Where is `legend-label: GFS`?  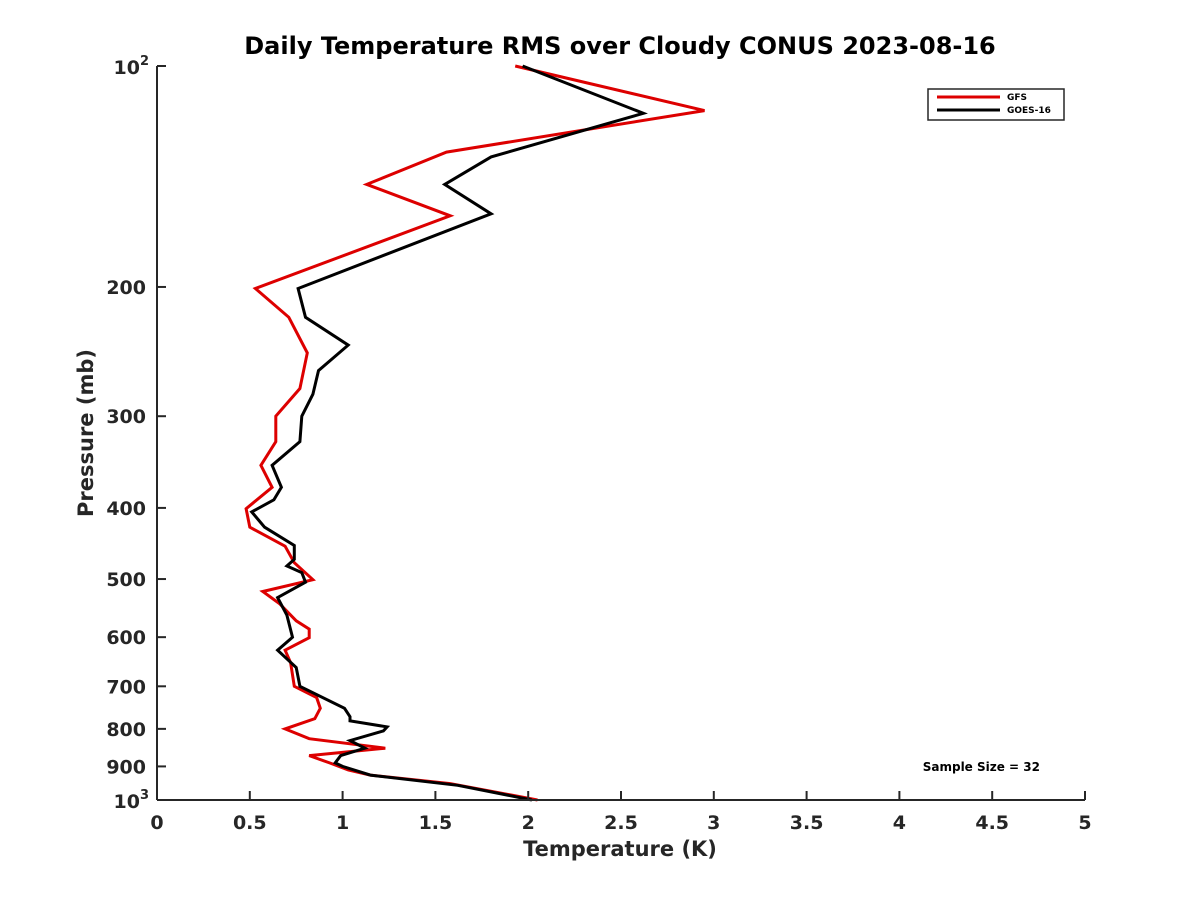
legend-label: GFS is located at coordinates (1017, 98).